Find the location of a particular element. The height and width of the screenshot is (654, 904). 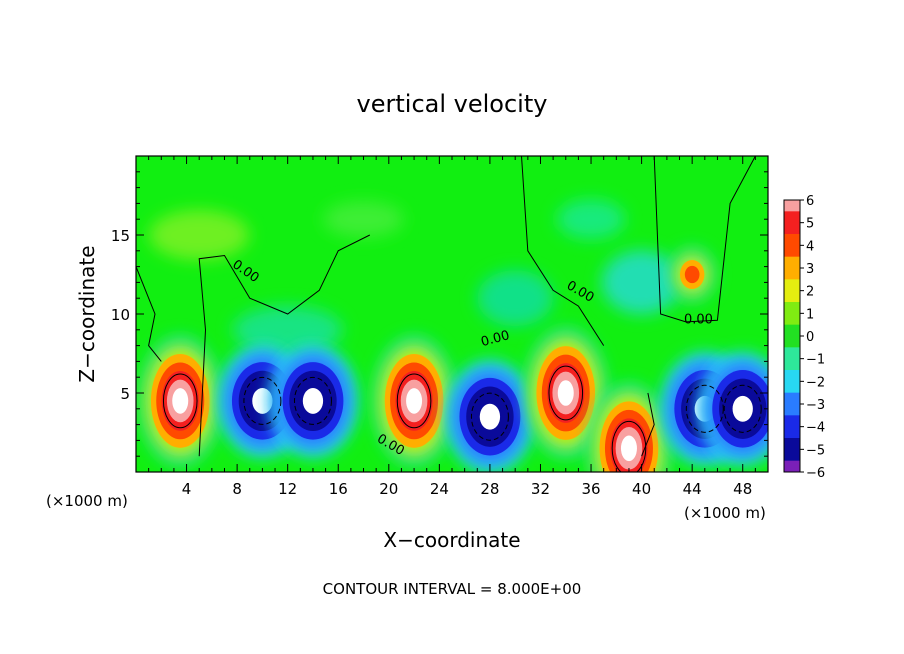

y-axis-label: Z−coordinate is located at coordinates (87, 313).